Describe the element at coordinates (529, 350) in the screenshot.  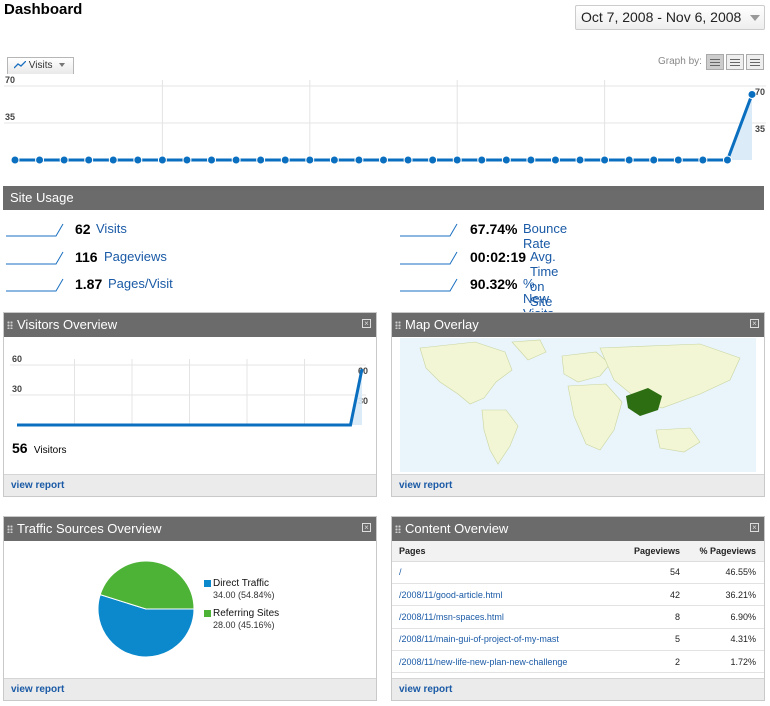
I see `greenland-landmass` at that location.